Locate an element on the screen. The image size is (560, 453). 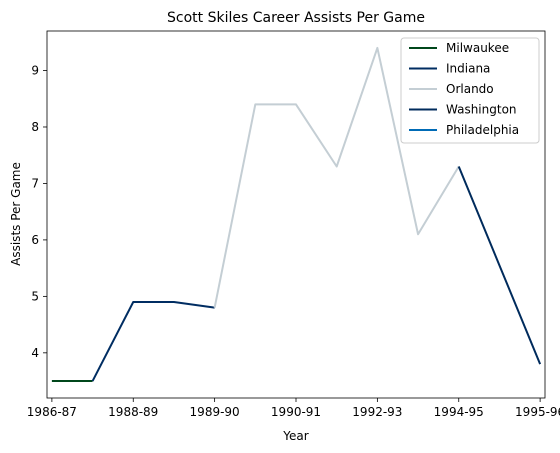
x-tick-label: 1992-93 is located at coordinates (377, 412).